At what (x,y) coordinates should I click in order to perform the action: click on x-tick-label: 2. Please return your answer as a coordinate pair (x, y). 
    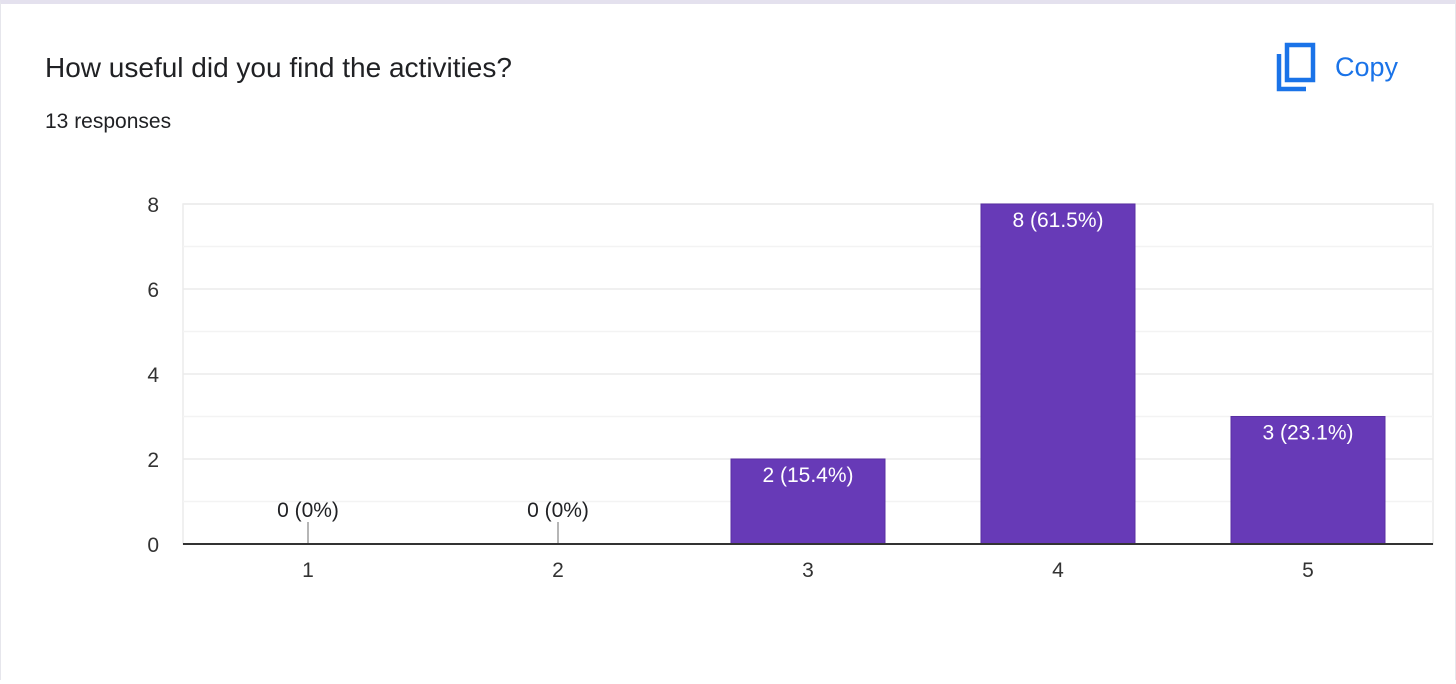
    Looking at the image, I should click on (558, 570).